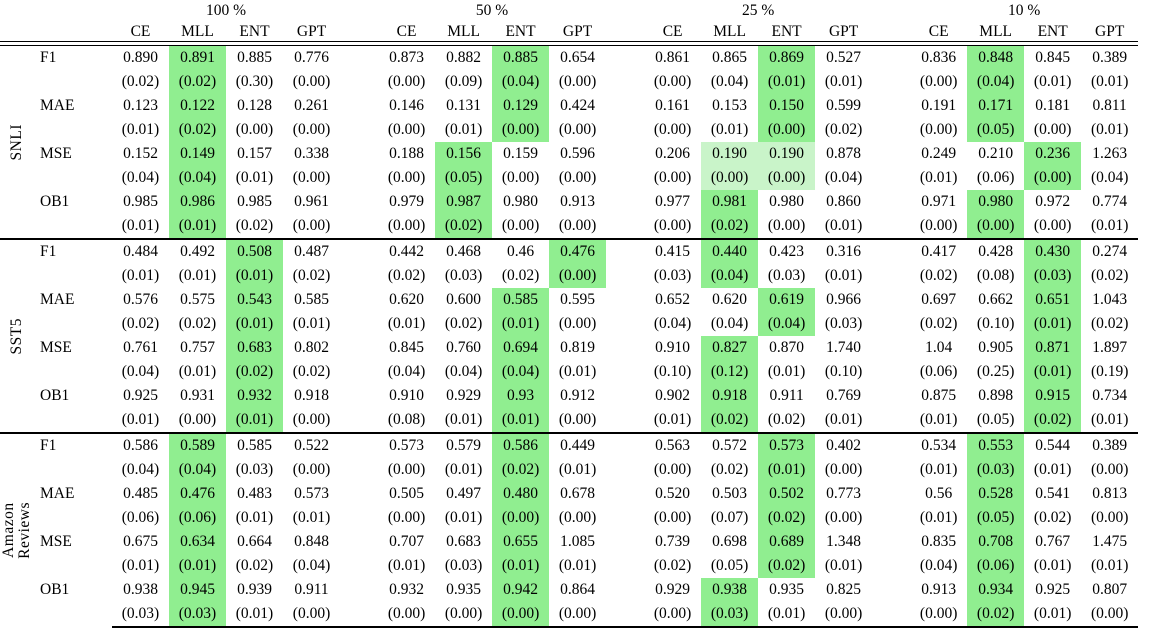 The width and height of the screenshot is (1158, 635). I want to click on value-cell: 0.122, so click(197, 106).